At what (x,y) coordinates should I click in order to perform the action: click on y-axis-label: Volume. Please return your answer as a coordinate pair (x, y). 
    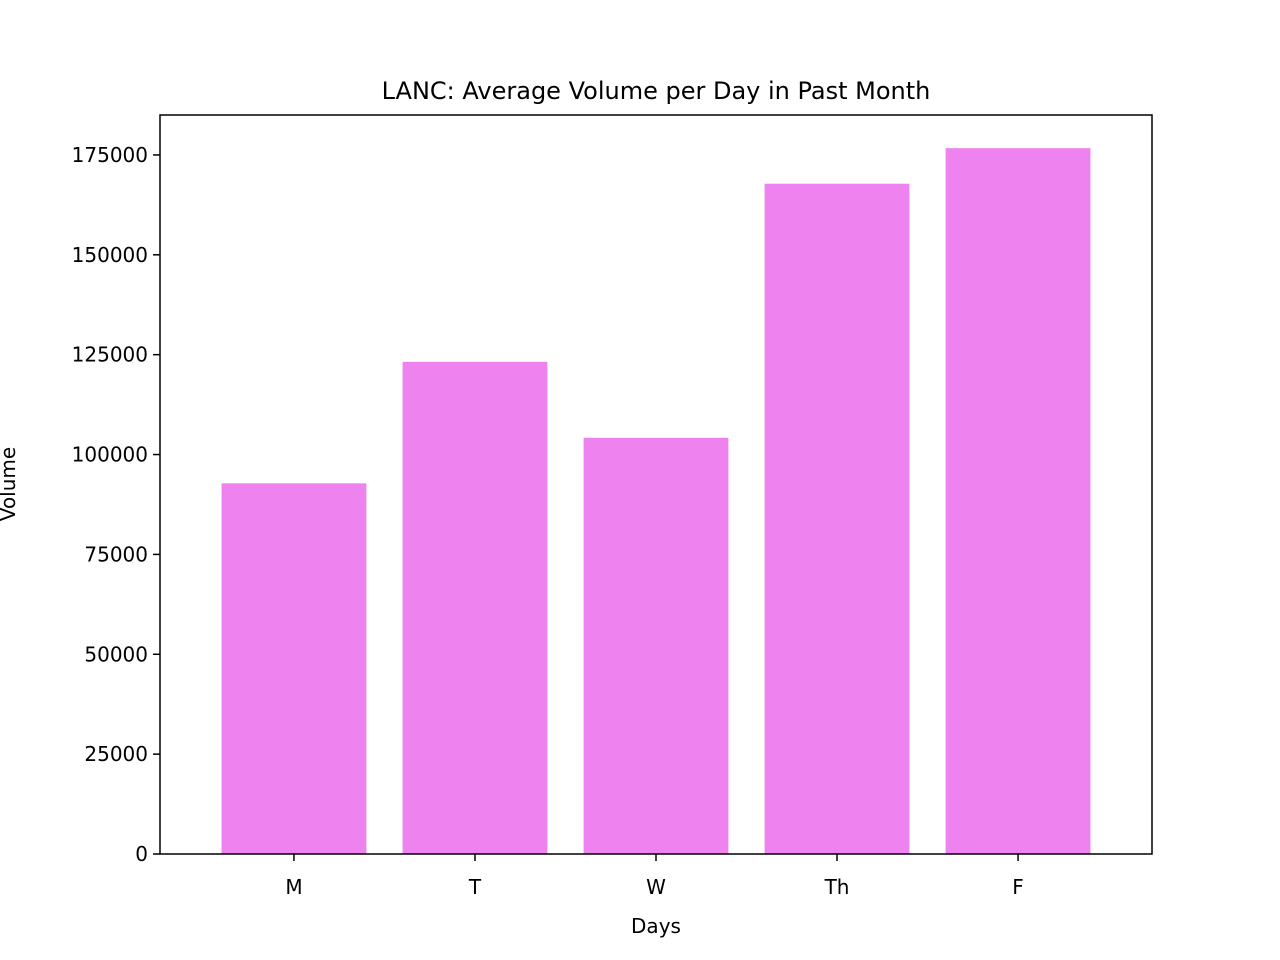
    Looking at the image, I should click on (10, 484).